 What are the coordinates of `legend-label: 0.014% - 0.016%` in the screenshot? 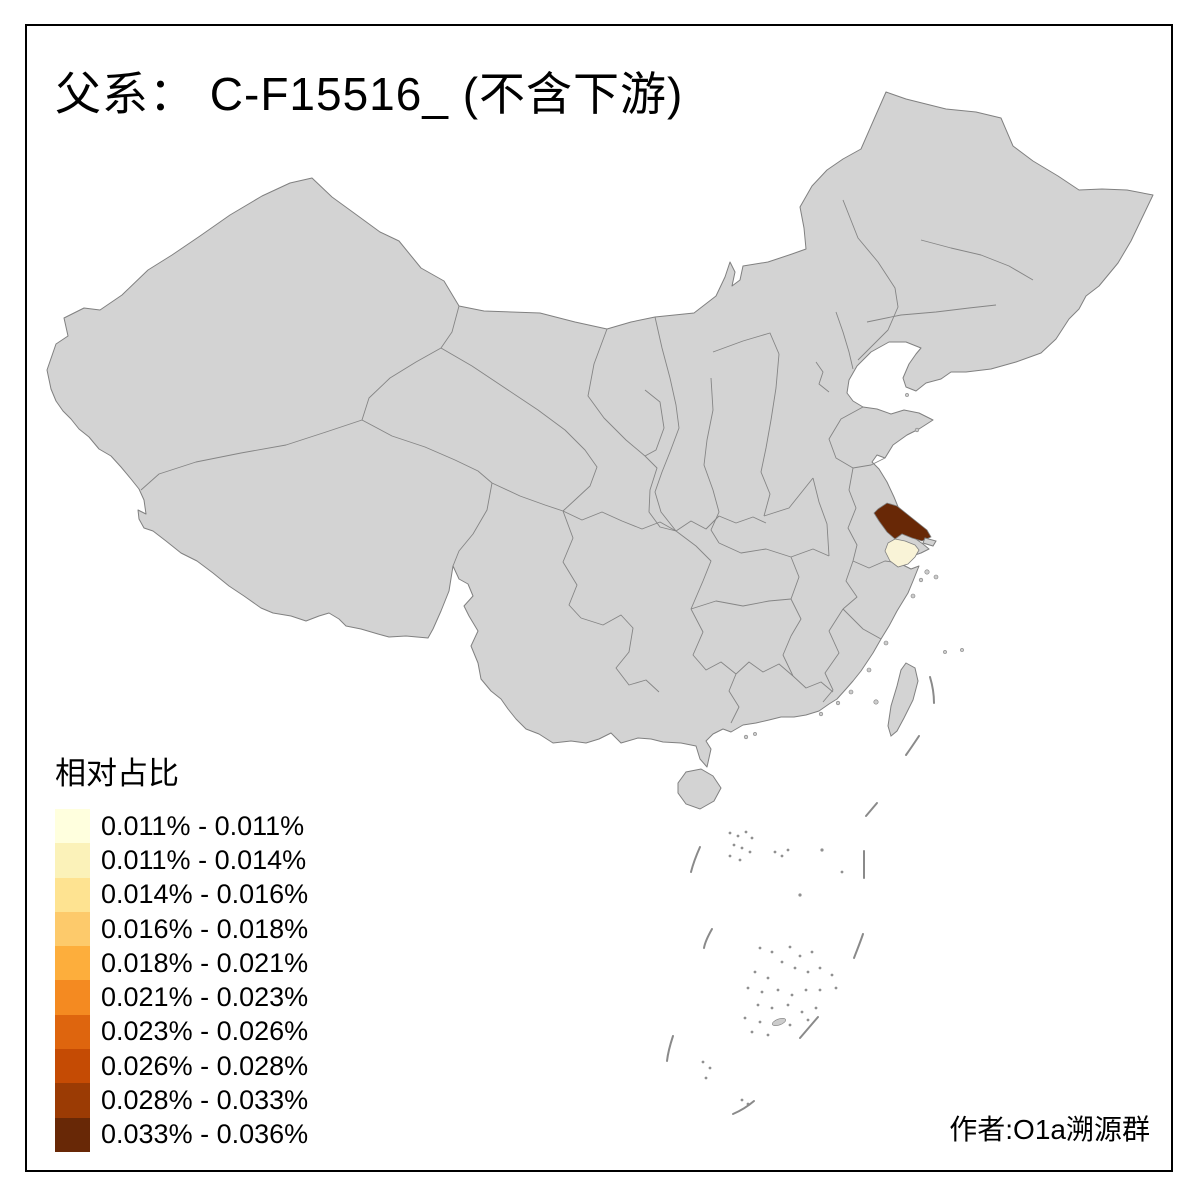 It's located at (205, 894).